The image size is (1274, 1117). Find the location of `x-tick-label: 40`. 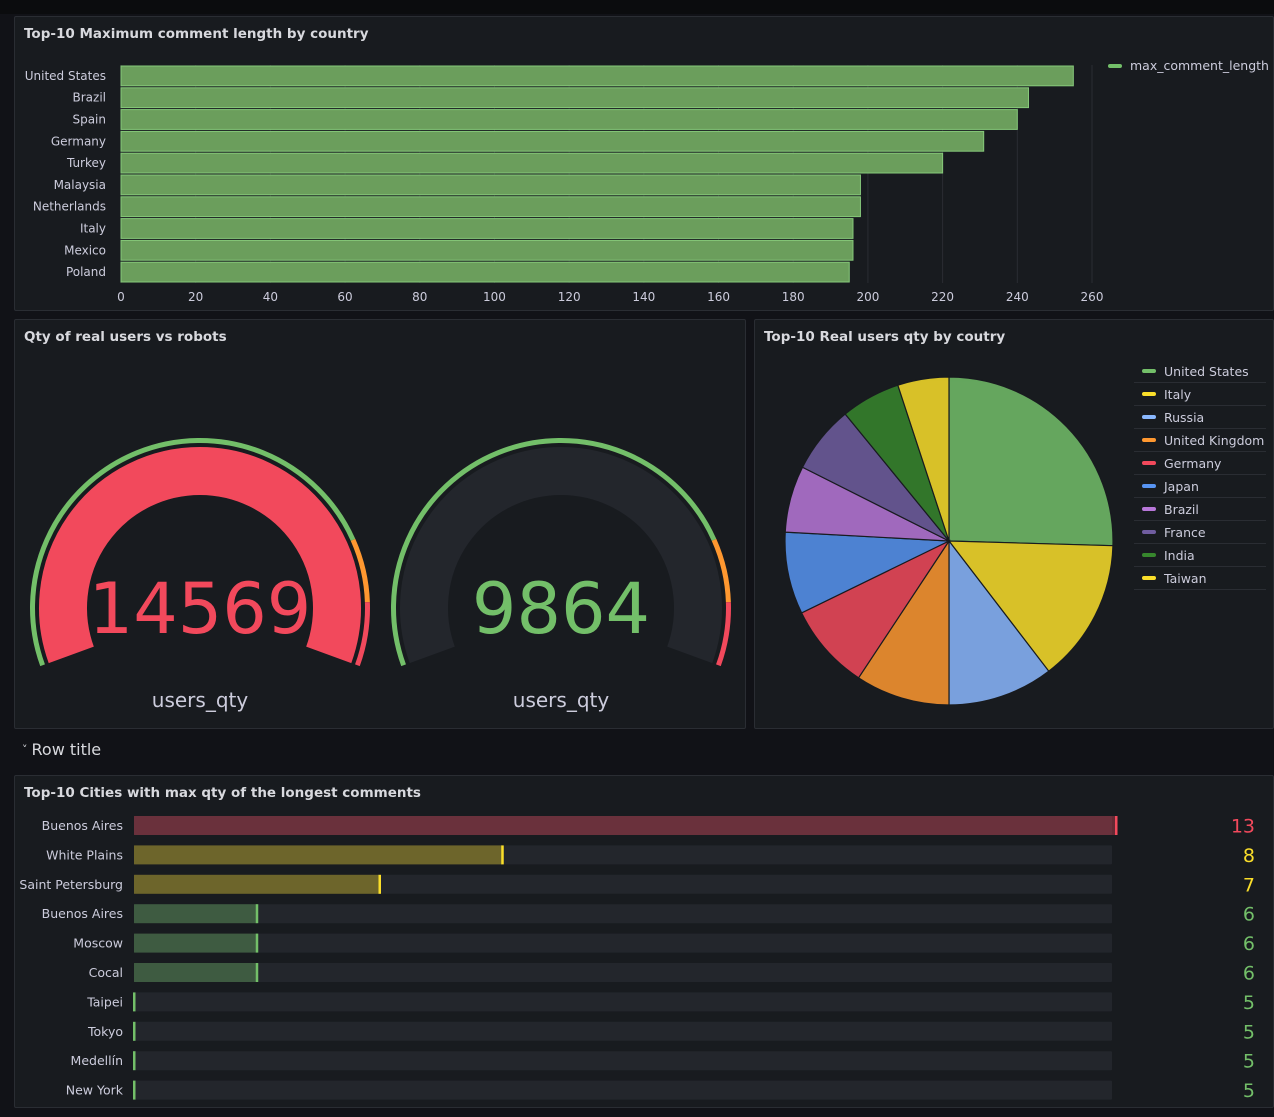

x-tick-label: 40 is located at coordinates (270, 297).